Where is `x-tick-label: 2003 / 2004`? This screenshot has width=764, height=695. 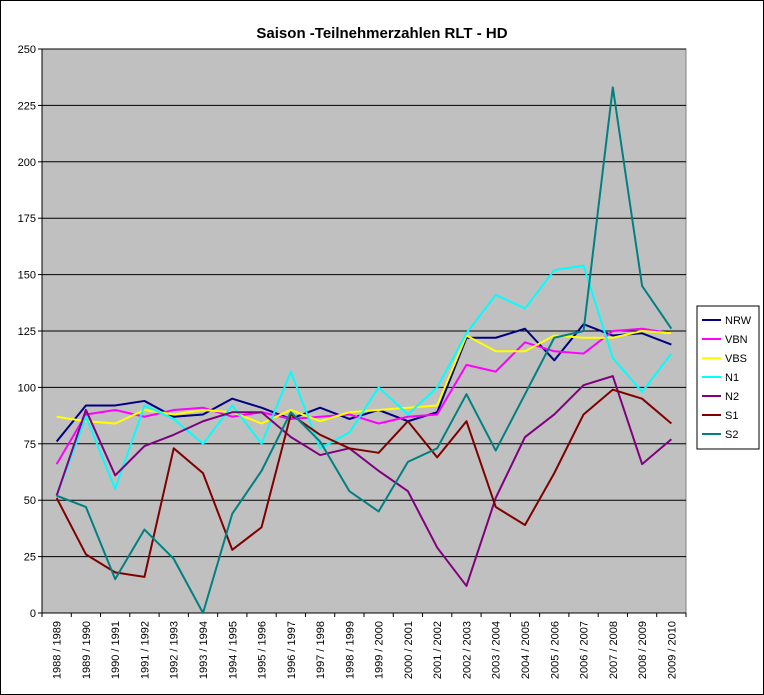
x-tick-label: 2003 / 2004 is located at coordinates (497, 650).